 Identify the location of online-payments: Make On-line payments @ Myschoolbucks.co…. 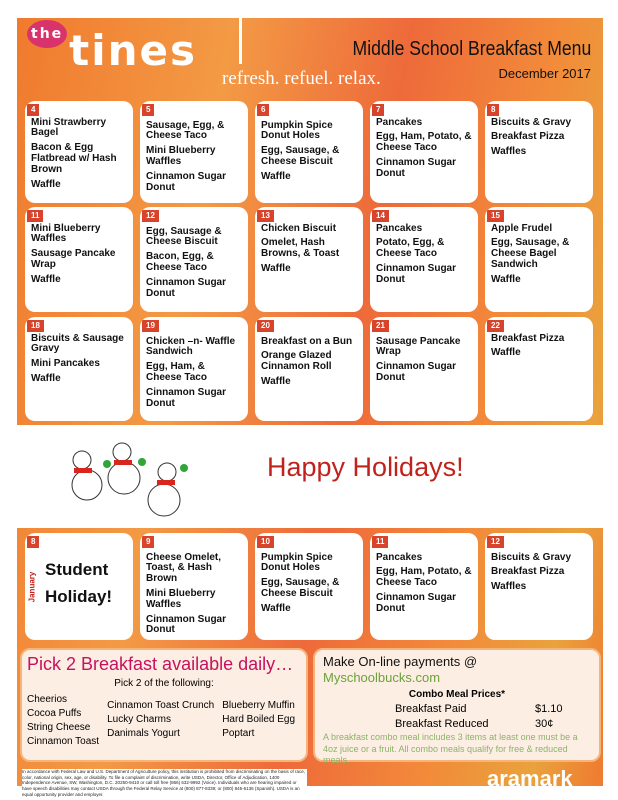
(457, 669).